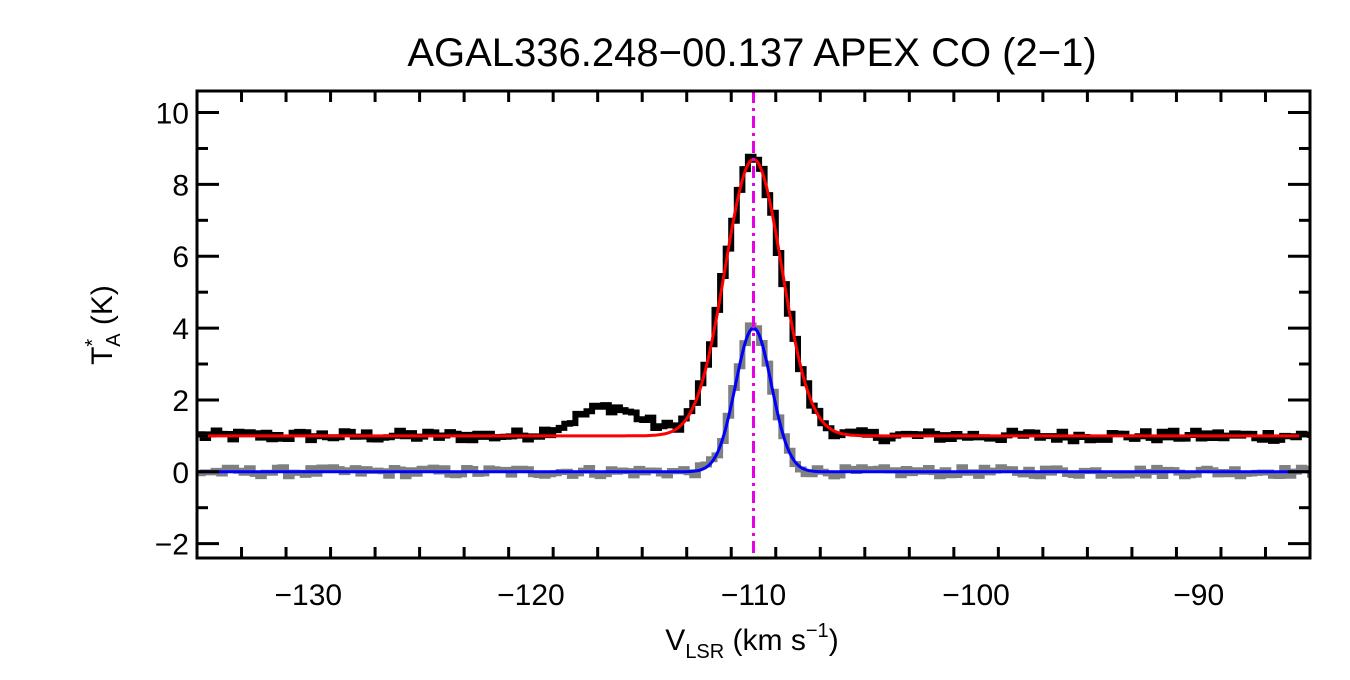 The width and height of the screenshot is (1350, 680). What do you see at coordinates (751, 641) in the screenshot?
I see `x-axis-label: VLSR (km s−1)` at bounding box center [751, 641].